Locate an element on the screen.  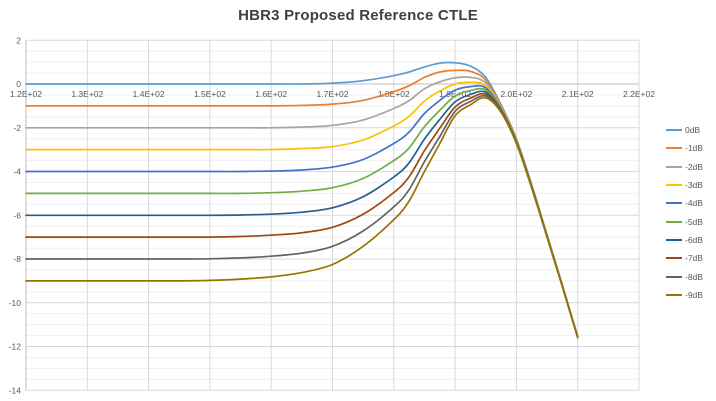
legend-item-label: 0dB is located at coordinates (693, 130).